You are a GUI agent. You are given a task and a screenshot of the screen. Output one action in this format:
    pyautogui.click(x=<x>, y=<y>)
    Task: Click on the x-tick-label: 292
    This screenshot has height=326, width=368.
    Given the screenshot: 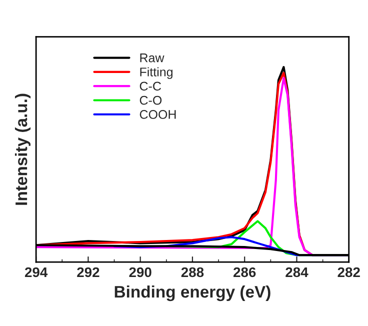 What is the action you would take?
    pyautogui.click(x=88, y=272)
    